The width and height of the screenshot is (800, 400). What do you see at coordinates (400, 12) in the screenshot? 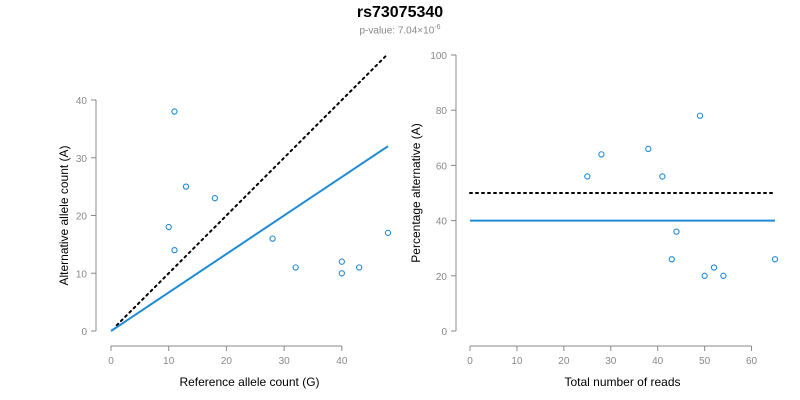
I see `chart-title: rs73075340` at bounding box center [400, 12].